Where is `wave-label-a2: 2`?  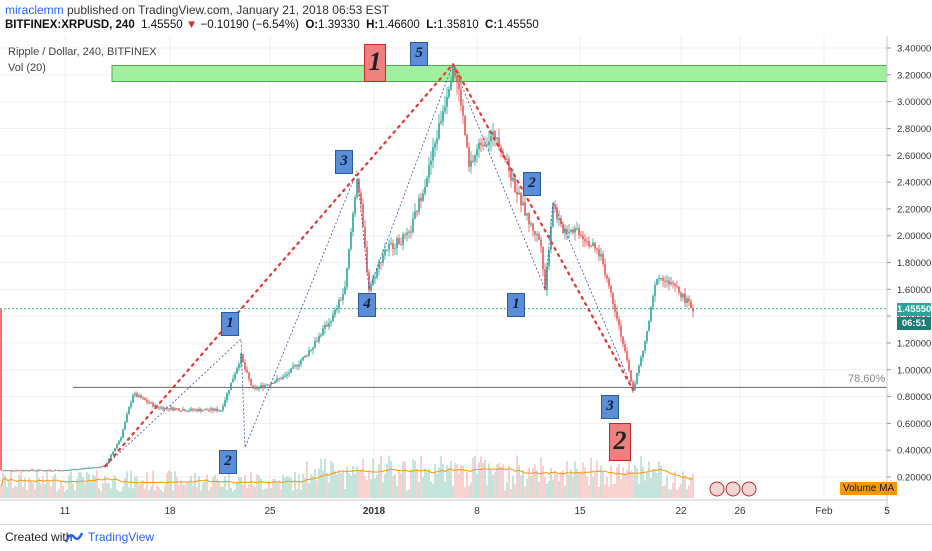 wave-label-a2: 2 is located at coordinates (532, 184).